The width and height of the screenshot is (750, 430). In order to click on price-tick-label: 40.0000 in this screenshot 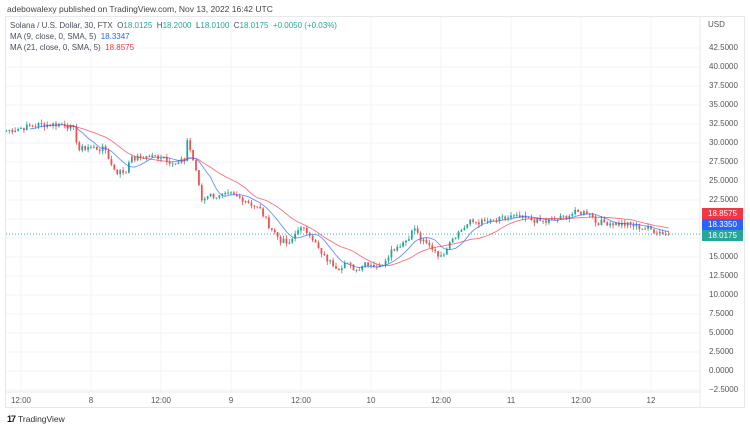, I will do `click(723, 66)`.